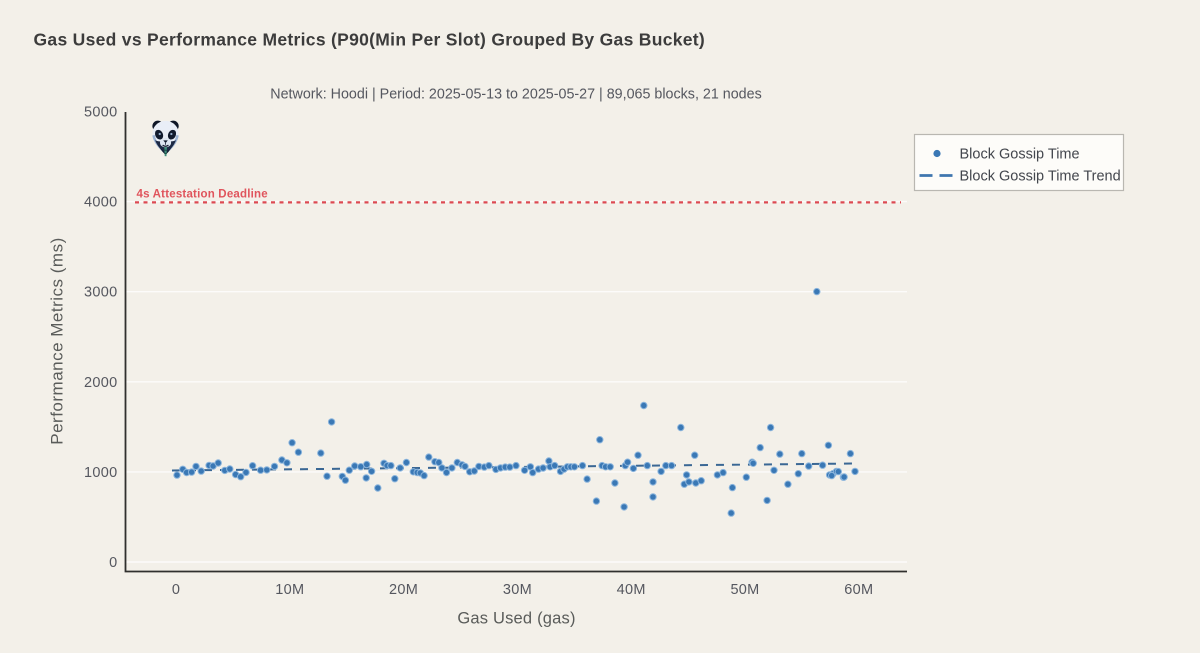 The width and height of the screenshot is (1200, 653). What do you see at coordinates (100, 203) in the screenshot?
I see `svg-text: 4000` at bounding box center [100, 203].